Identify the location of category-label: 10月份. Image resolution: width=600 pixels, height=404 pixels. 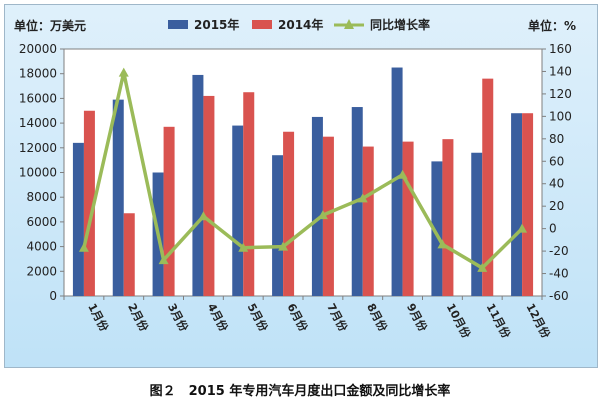
(459, 321).